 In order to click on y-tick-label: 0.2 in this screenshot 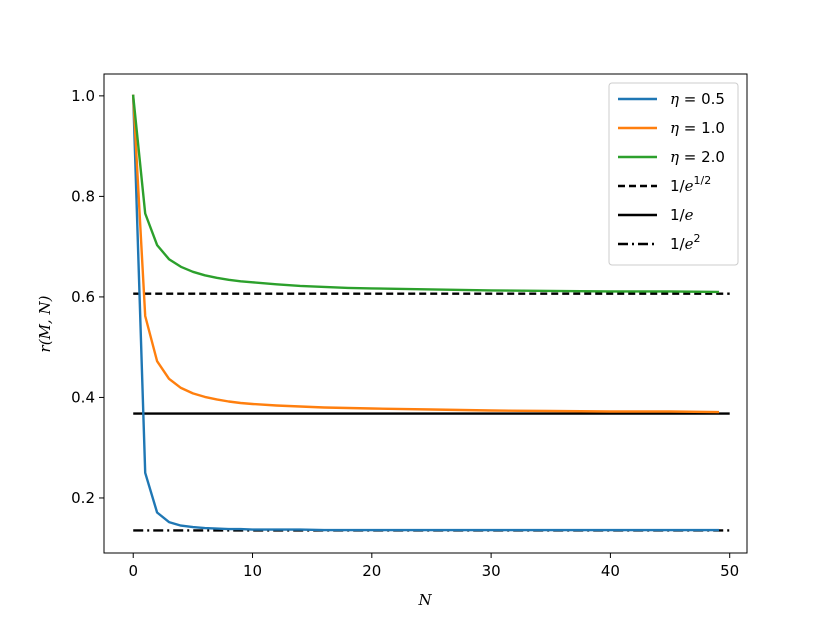, I will do `click(83, 498)`.